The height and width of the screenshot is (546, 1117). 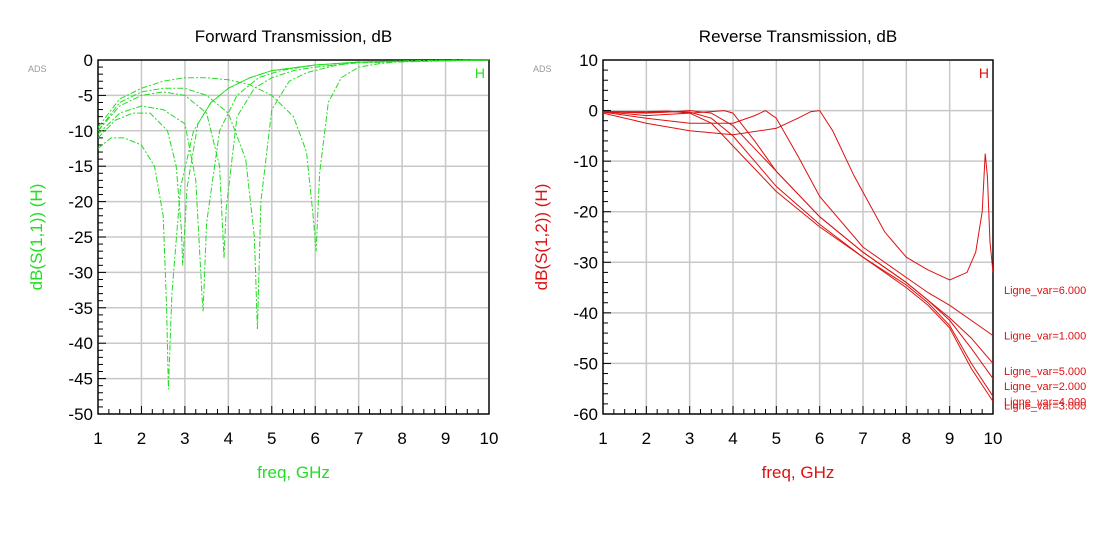 What do you see at coordinates (85, 95) in the screenshot?
I see `y-tick-label: -5` at bounding box center [85, 95].